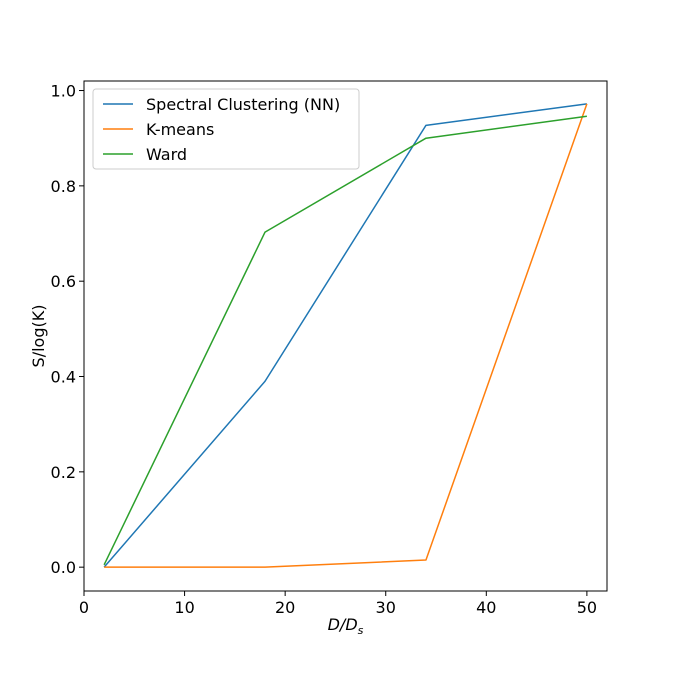 This screenshot has height=675, width=675. Describe the element at coordinates (343, 624) in the screenshot. I see `x-axis-label-main: D/D` at that location.